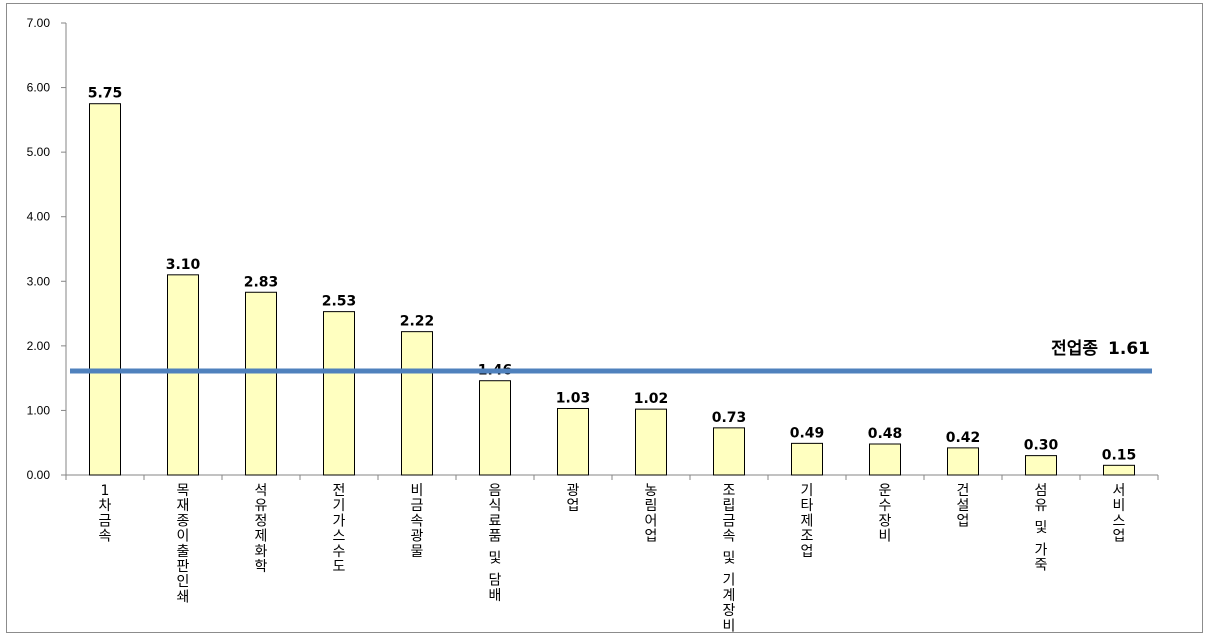 The width and height of the screenshot is (1211, 639). Describe the element at coordinates (39, 346) in the screenshot. I see `y-tick-label: 2.00` at that location.